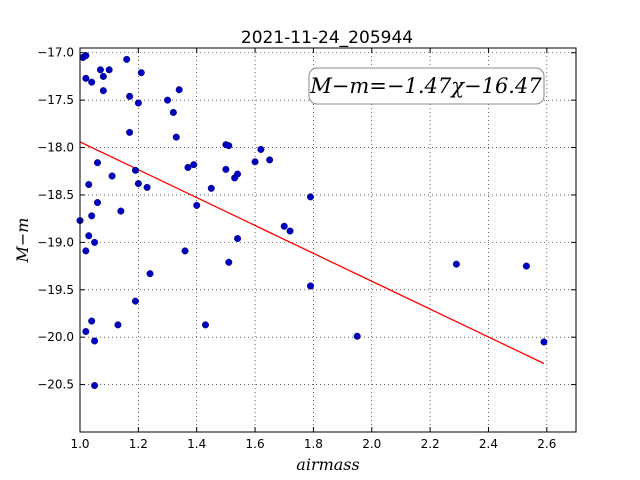 The height and width of the screenshot is (480, 640). Describe the element at coordinates (327, 464) in the screenshot. I see `x-axis-label: airmass` at that location.